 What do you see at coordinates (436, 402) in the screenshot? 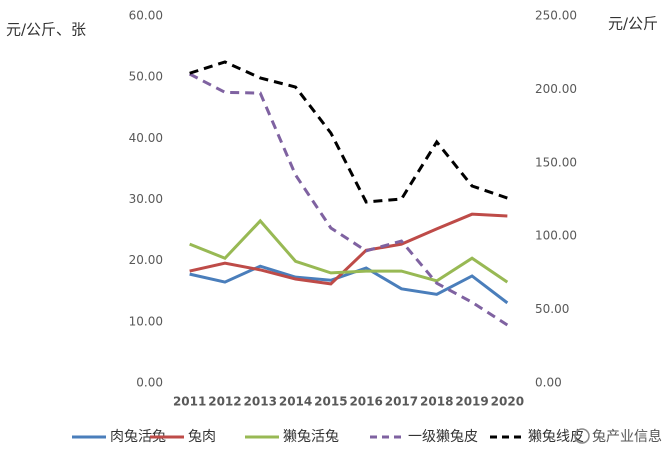
I see `x-tick-label: 2018` at bounding box center [436, 402].